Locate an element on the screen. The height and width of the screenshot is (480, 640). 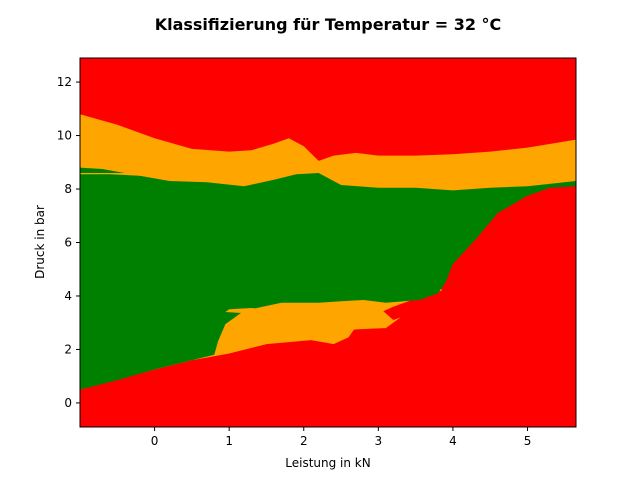
x-axis-label: Leistung in kN is located at coordinates (327, 463).